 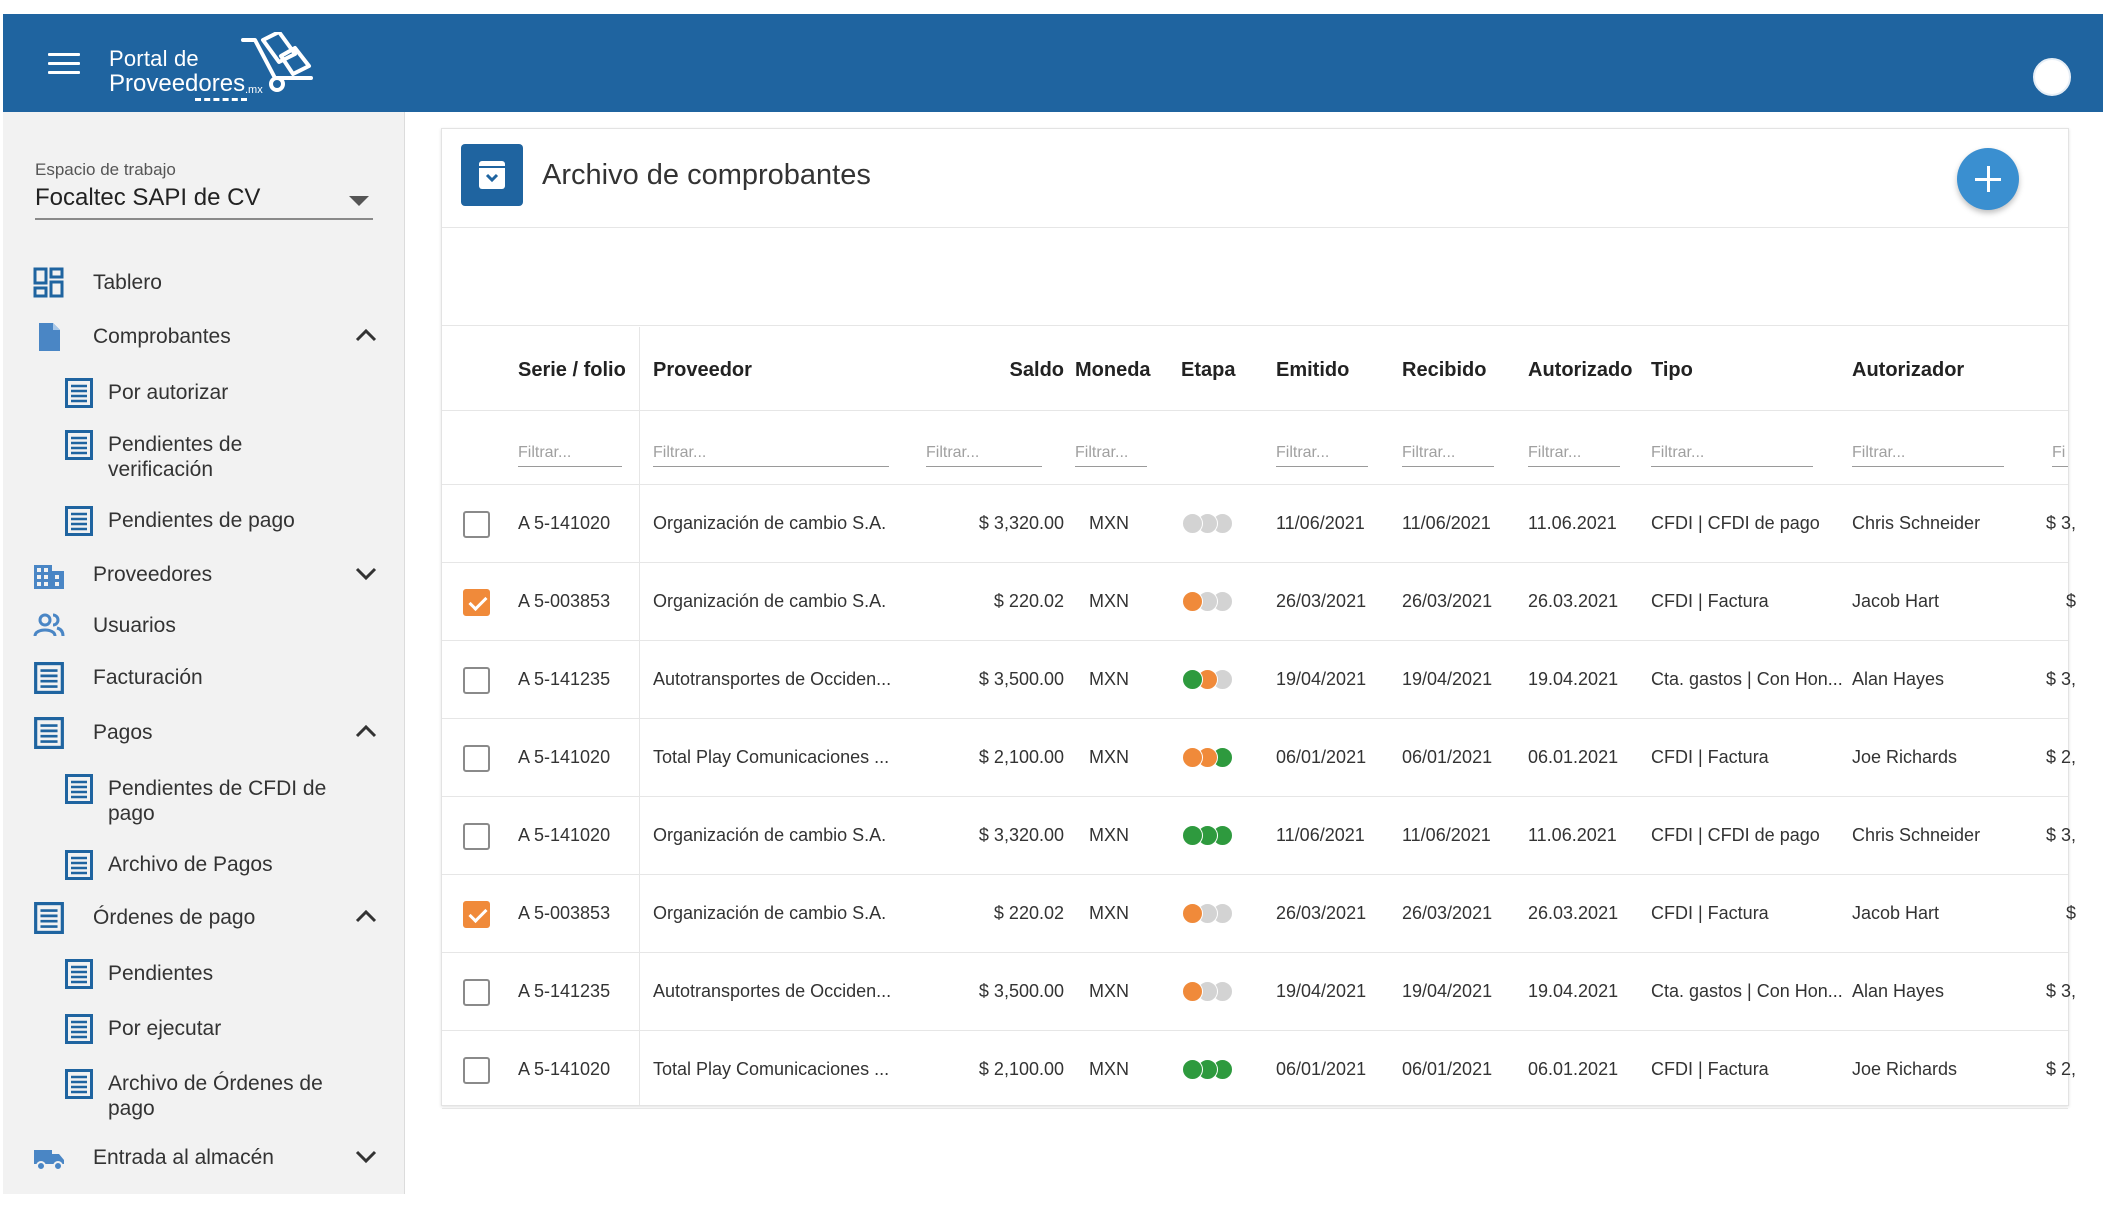 What do you see at coordinates (1580, 370) in the screenshot?
I see `col-autorizado: Autorizado` at bounding box center [1580, 370].